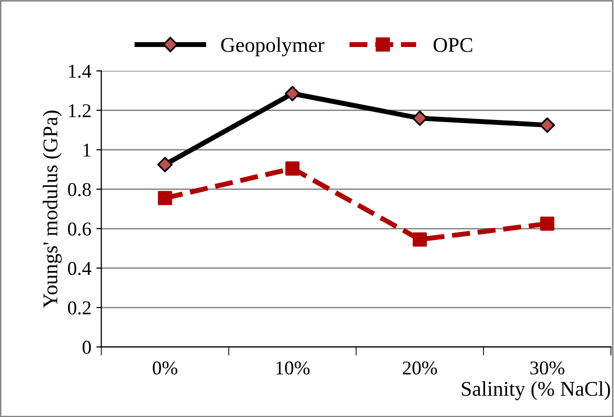 The width and height of the screenshot is (614, 417). Describe the element at coordinates (293, 368) in the screenshot. I see `x-tick-label: 10%` at that location.